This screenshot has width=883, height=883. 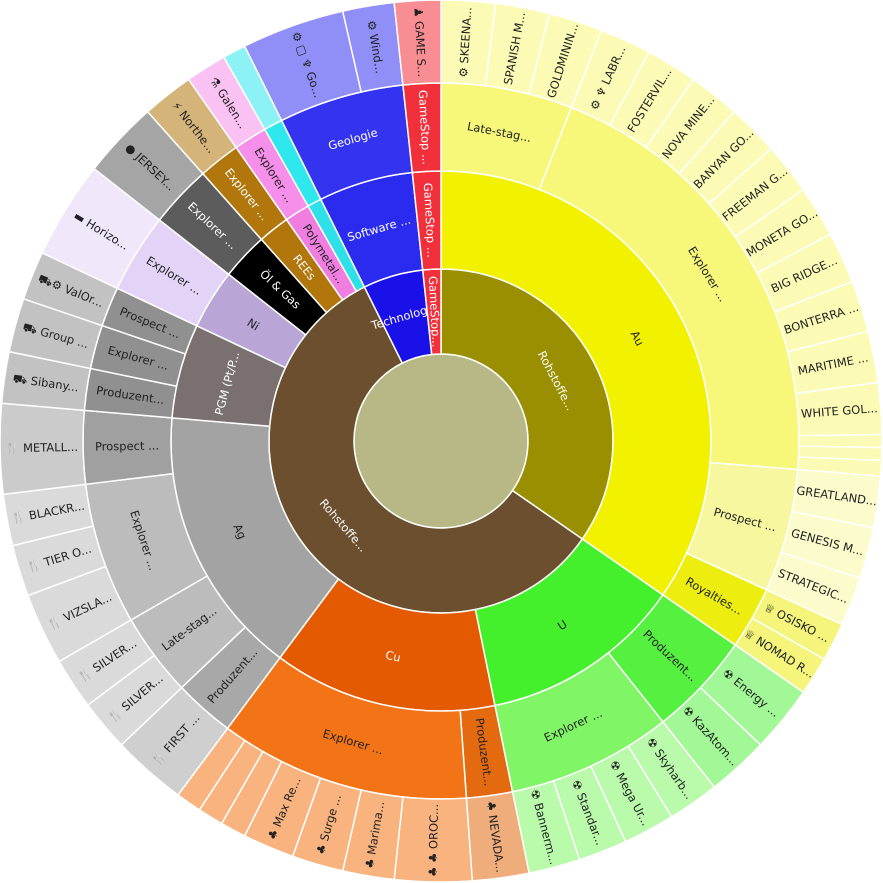 What do you see at coordinates (239, 532) in the screenshot?
I see `sunburst-segment-label: Ag` at bounding box center [239, 532].